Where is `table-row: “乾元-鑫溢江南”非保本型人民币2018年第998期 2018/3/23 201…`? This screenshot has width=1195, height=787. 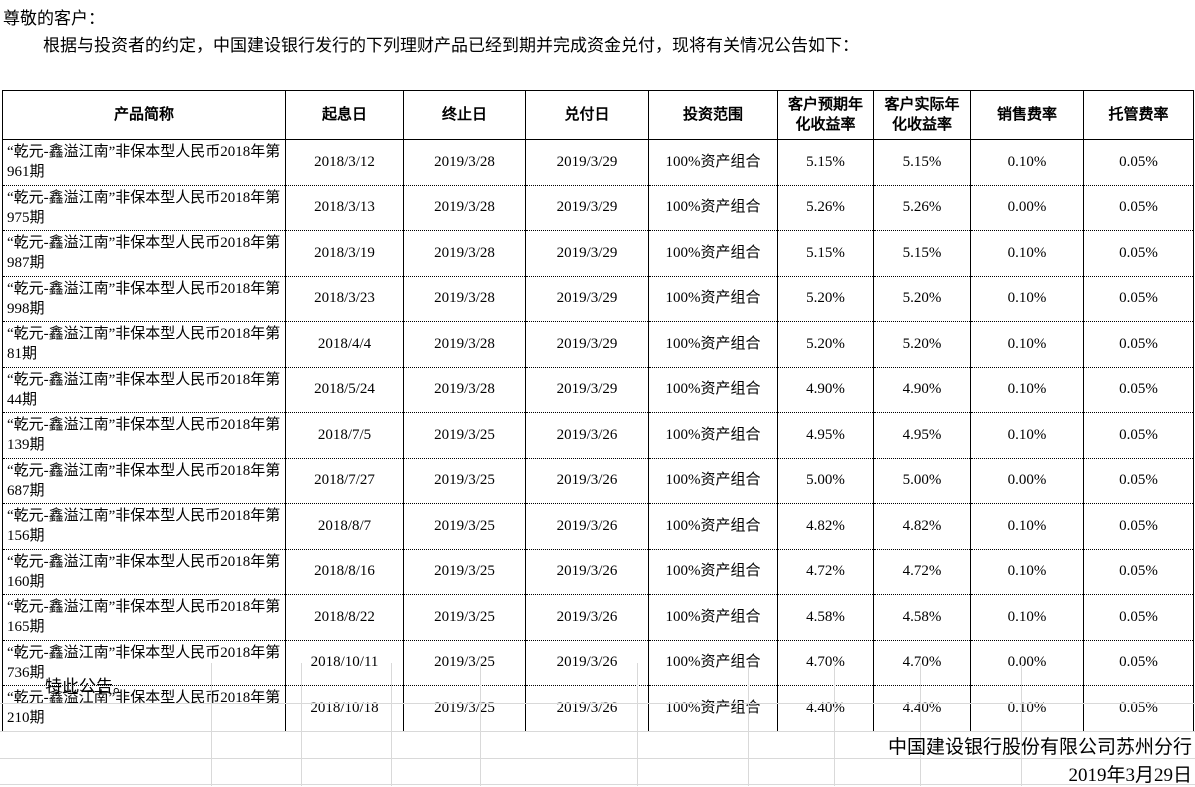 table-row: “乾元-鑫溢江南”非保本型人民币2018年第998期 2018/3/23 201… is located at coordinates (598, 298).